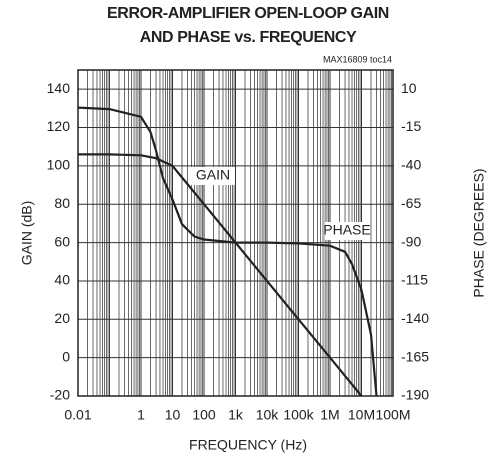 Image resolution: width=498 pixels, height=457 pixels. Describe the element at coordinates (415, 318) in the screenshot. I see `y2-tick-label: -140` at that location.